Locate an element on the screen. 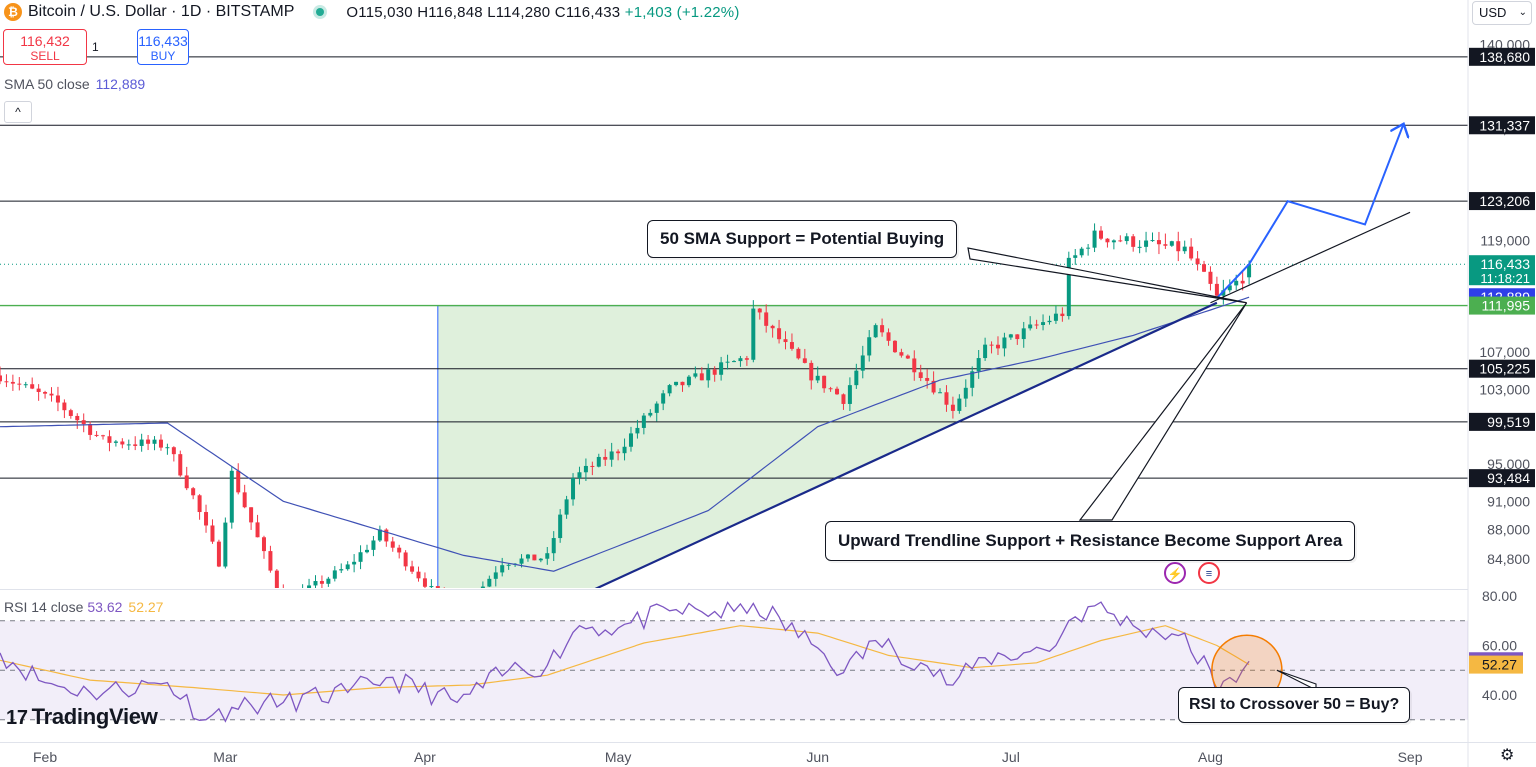  currency-selector: USD ⌄ is located at coordinates (1502, 13).